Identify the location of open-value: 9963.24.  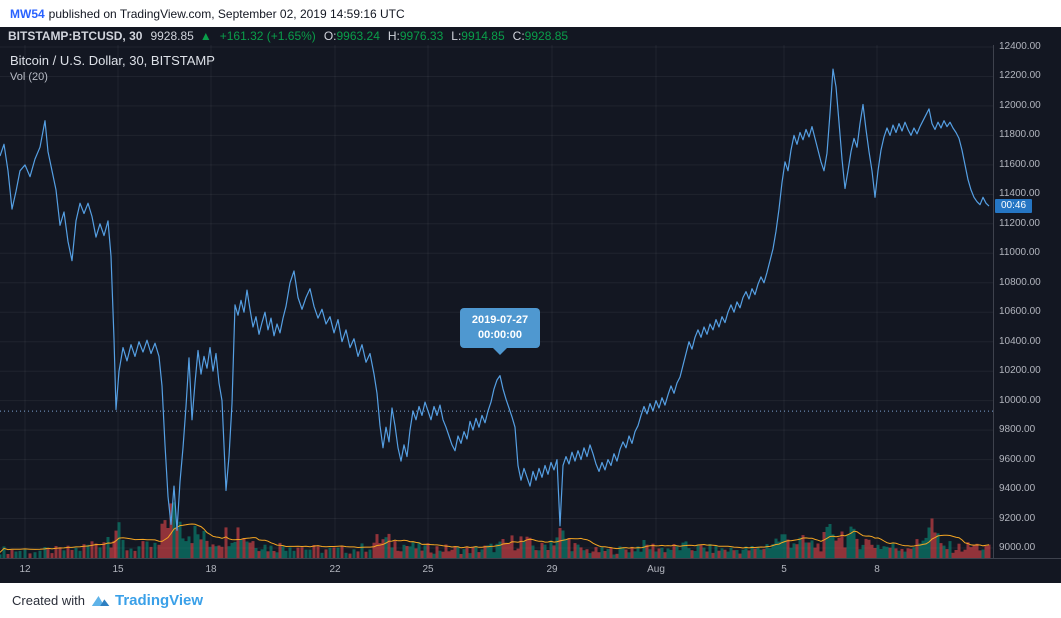
(358, 36).